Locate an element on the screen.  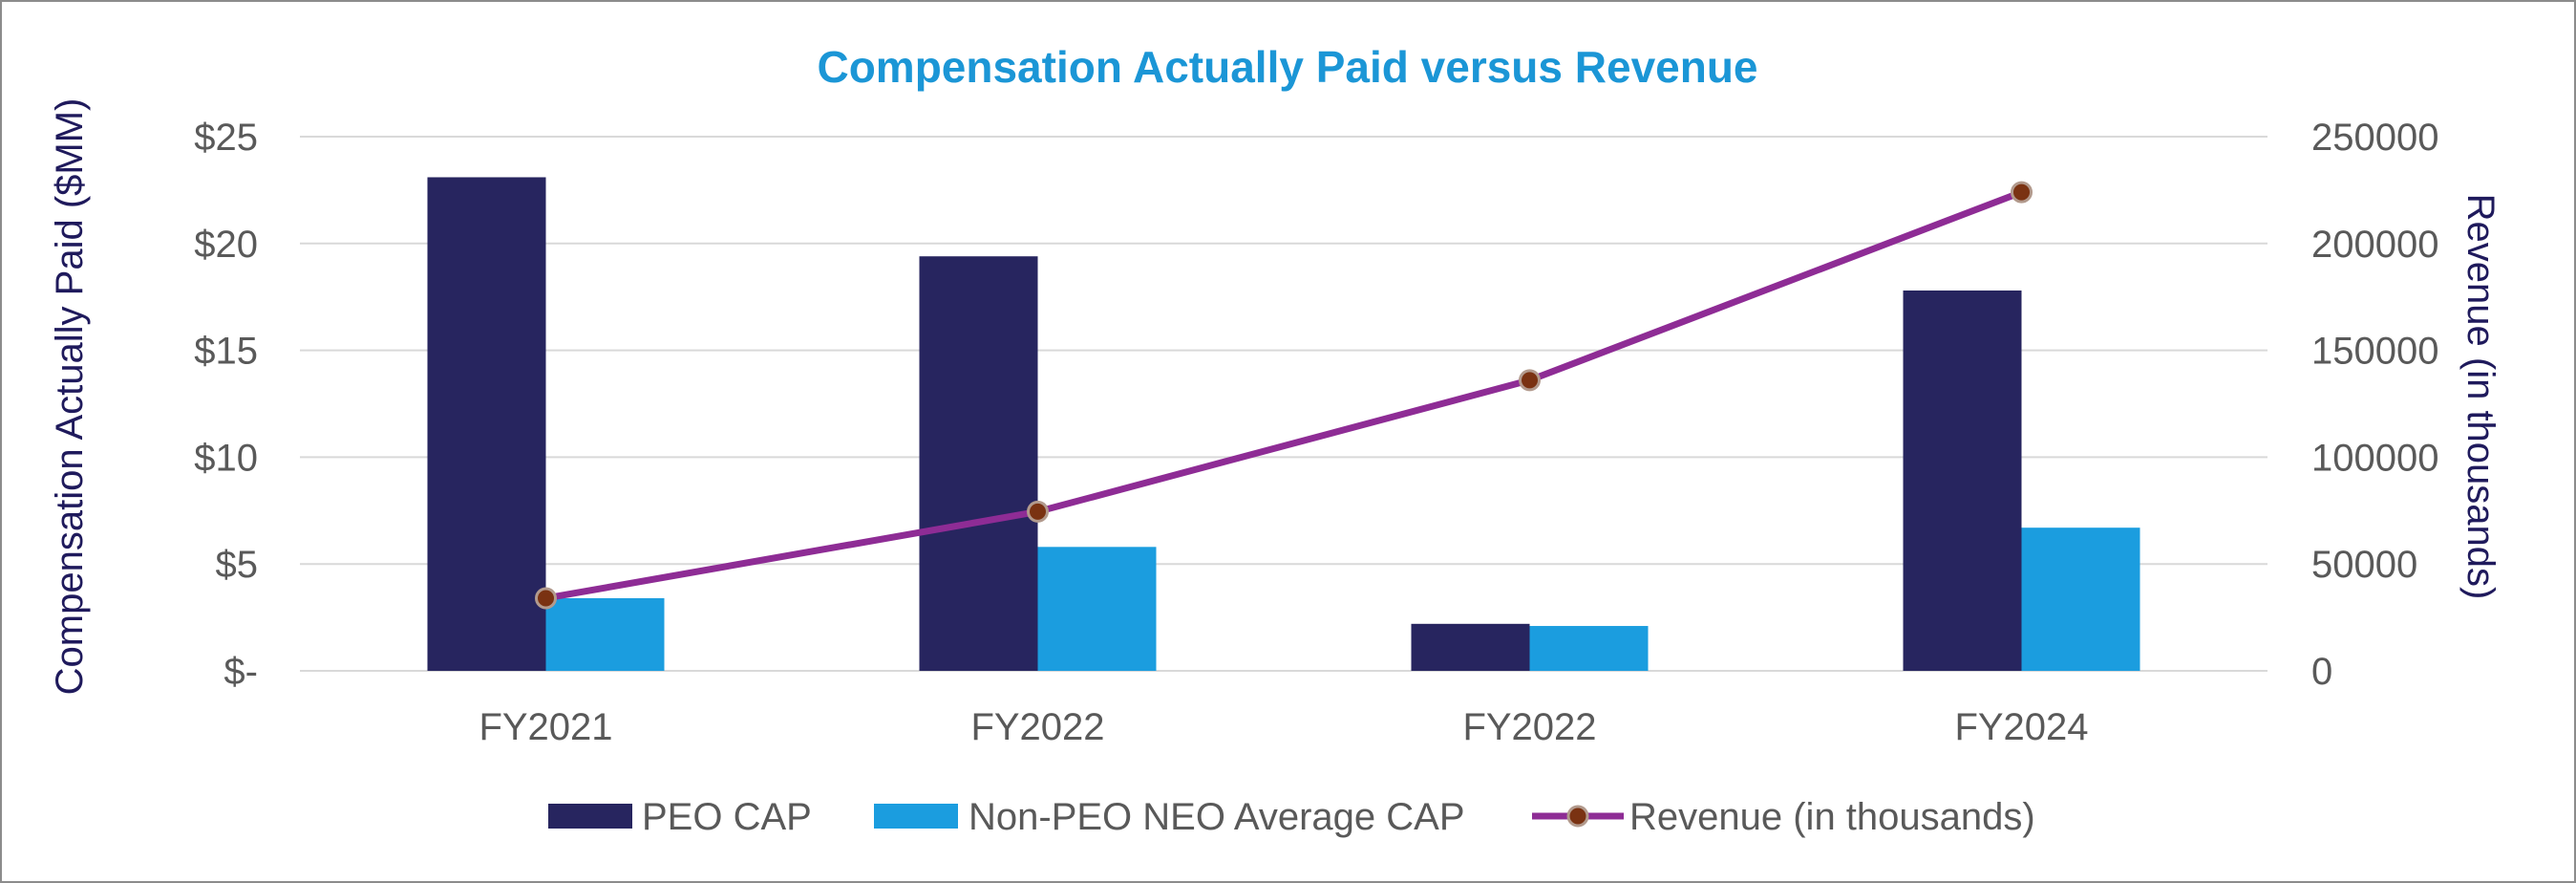
y-right-tick-label: 50000 is located at coordinates (2364, 565).